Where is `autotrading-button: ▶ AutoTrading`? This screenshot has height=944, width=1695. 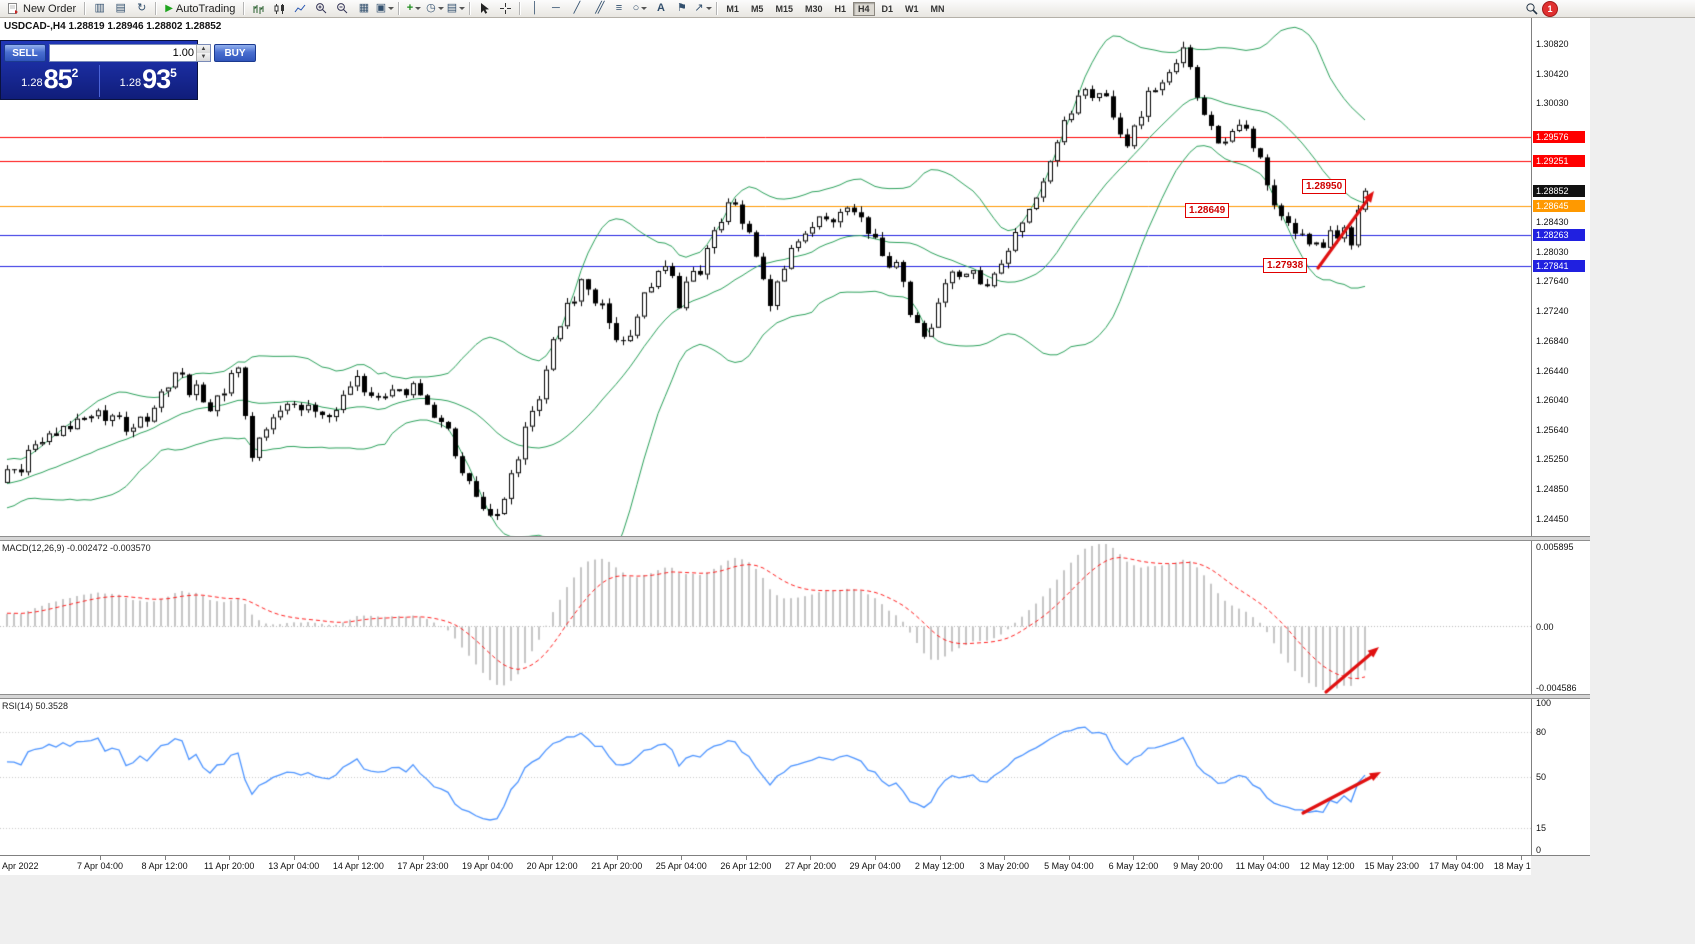
autotrading-button: ▶ AutoTrading is located at coordinates (200, 9).